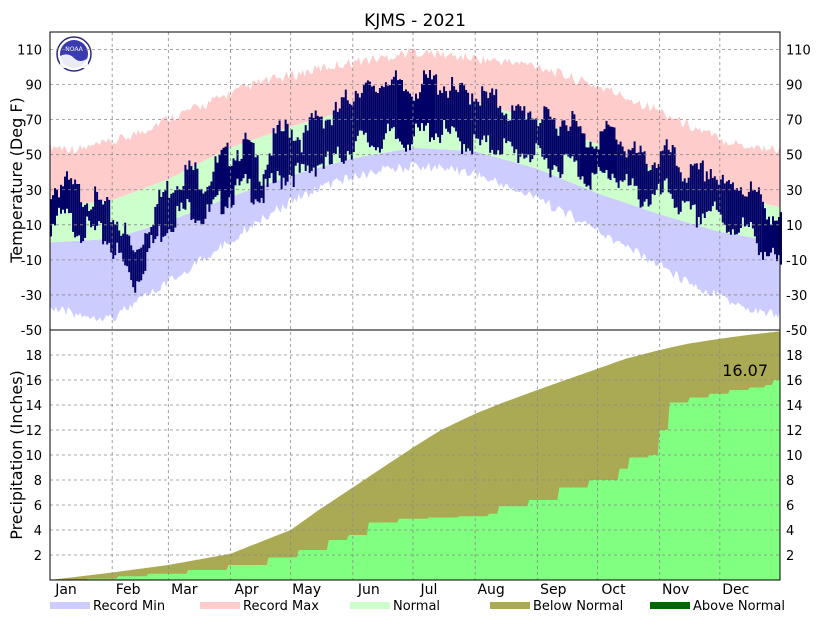 The width and height of the screenshot is (830, 620). What do you see at coordinates (306, 590) in the screenshot?
I see `month-label: May` at bounding box center [306, 590].